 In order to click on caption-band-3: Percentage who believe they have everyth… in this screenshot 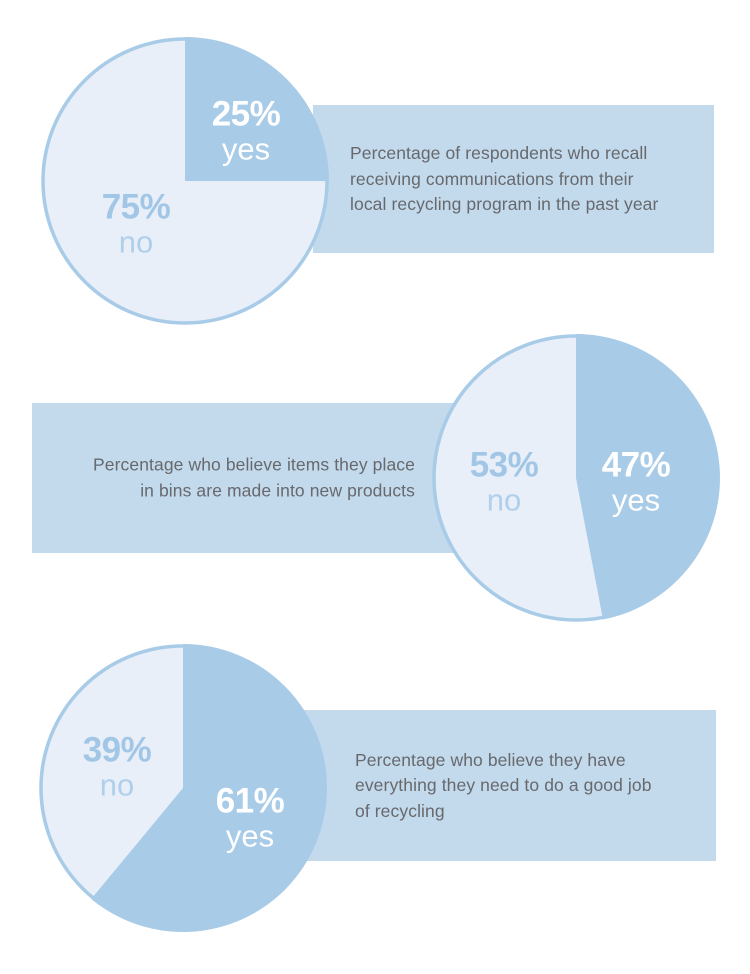, I will do `click(508, 785)`.